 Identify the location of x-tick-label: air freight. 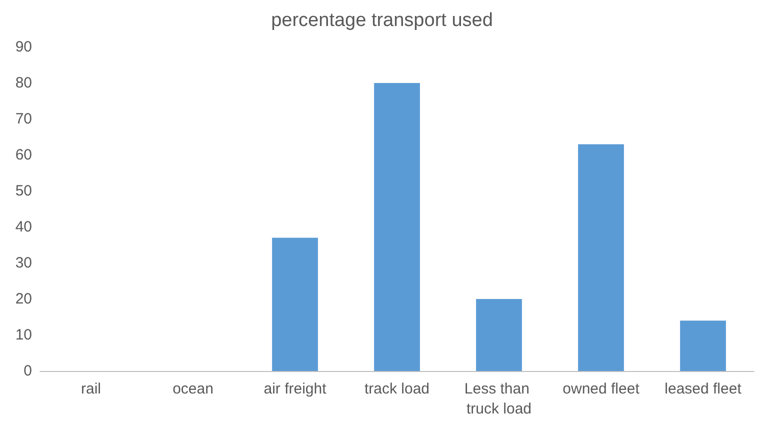
(296, 389).